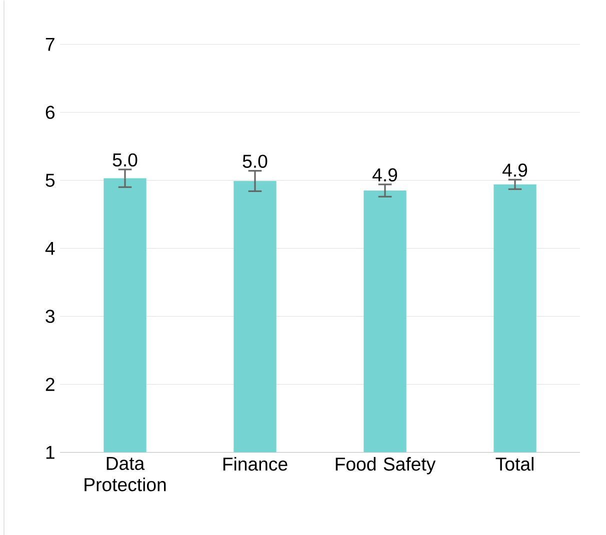 The height and width of the screenshot is (535, 606). What do you see at coordinates (515, 464) in the screenshot?
I see `x-tick-label: Total` at bounding box center [515, 464].